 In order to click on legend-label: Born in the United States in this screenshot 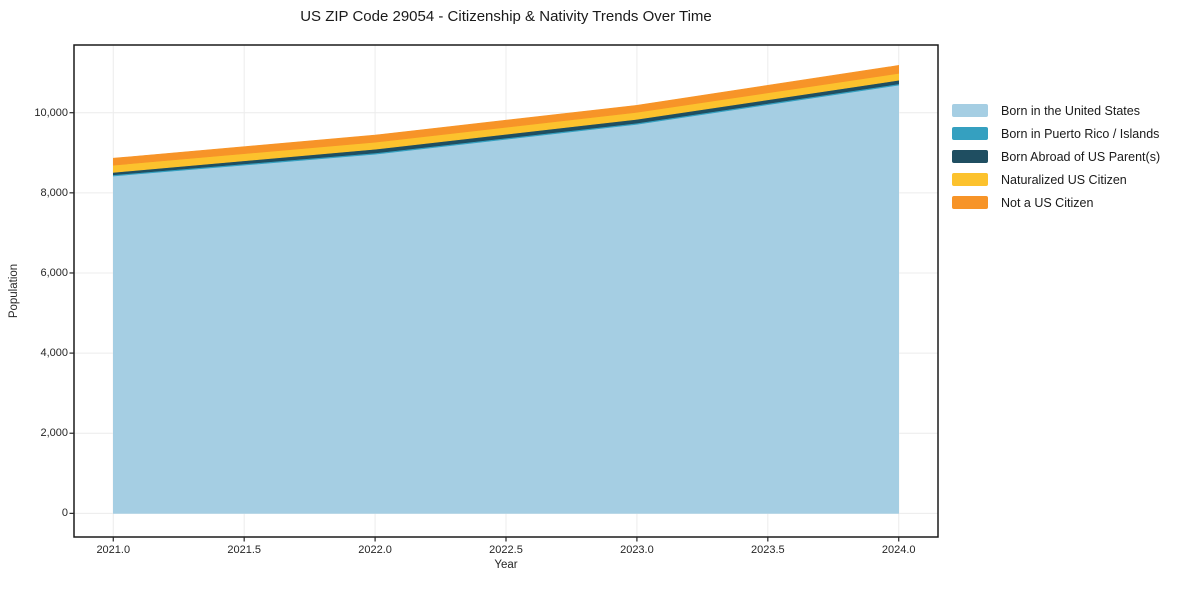, I will do `click(1070, 110)`.